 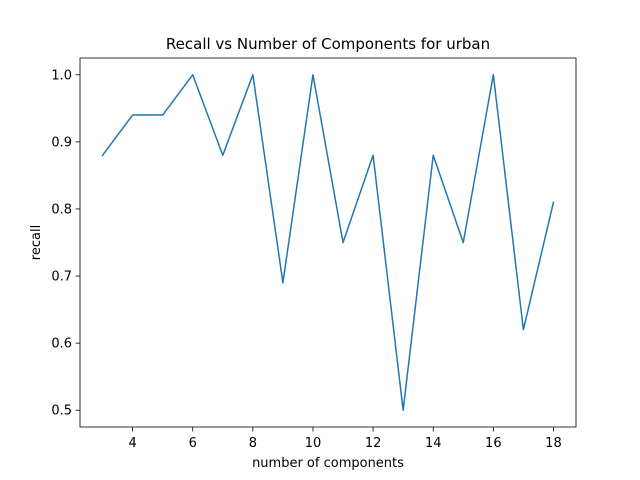 I want to click on x-tick-label: 6, so click(x=193, y=443).